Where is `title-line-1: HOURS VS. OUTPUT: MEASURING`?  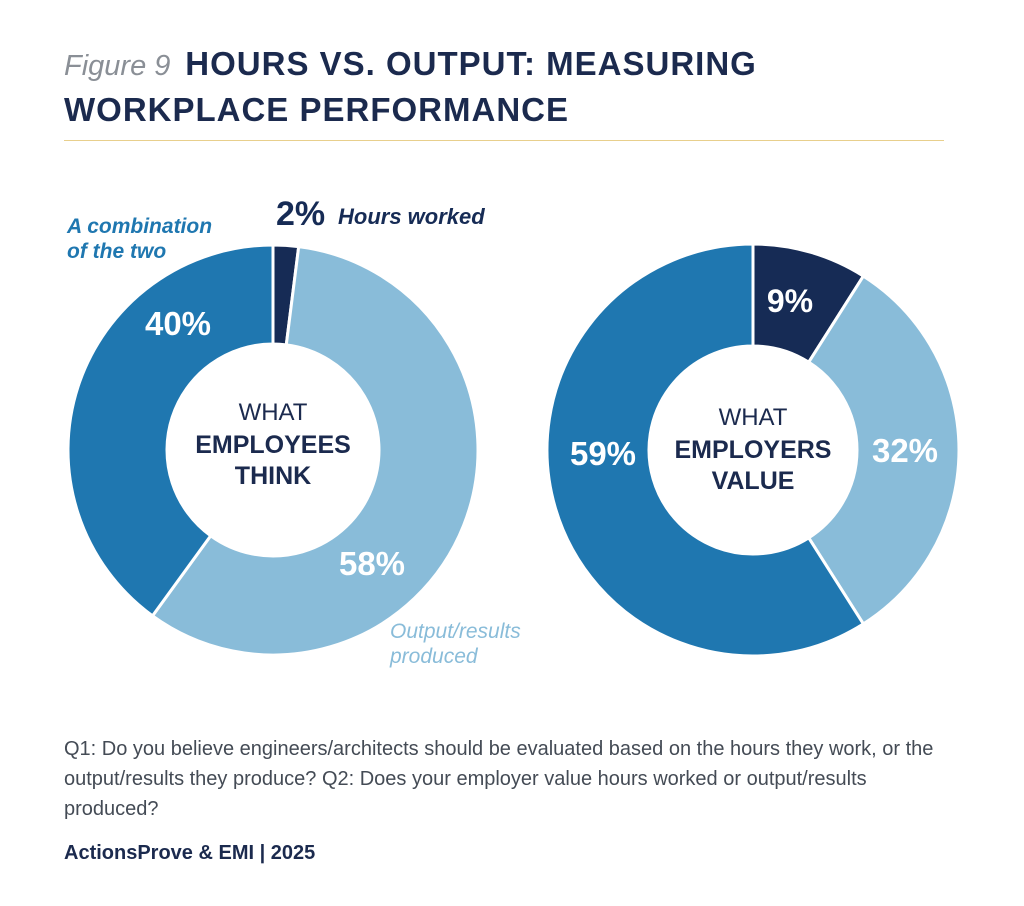 title-line-1: HOURS VS. OUTPUT: MEASURING is located at coordinates (471, 63).